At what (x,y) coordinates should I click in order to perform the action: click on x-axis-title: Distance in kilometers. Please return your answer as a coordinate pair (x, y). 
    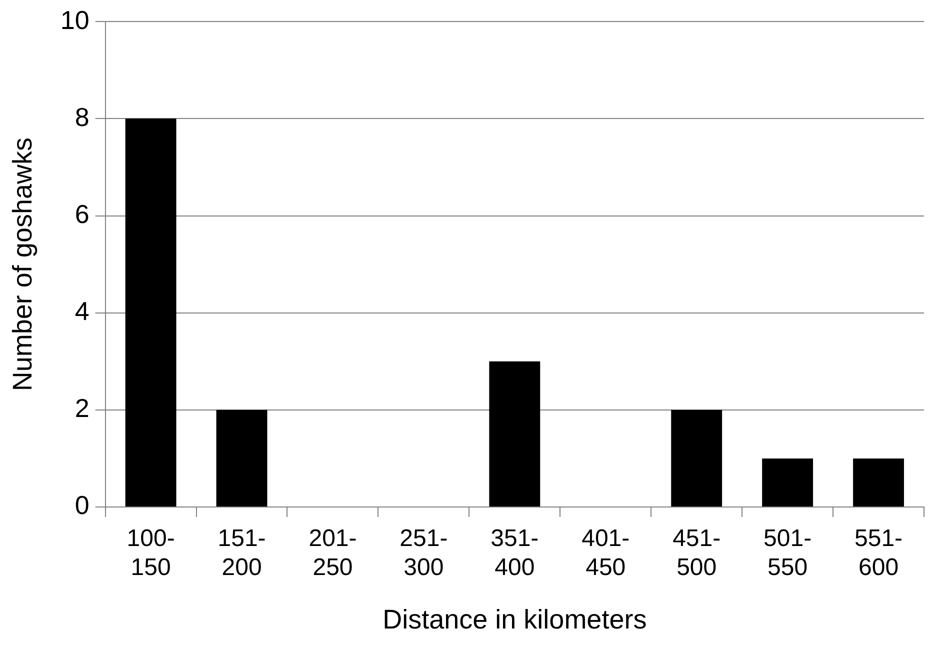
    Looking at the image, I should click on (514, 619).